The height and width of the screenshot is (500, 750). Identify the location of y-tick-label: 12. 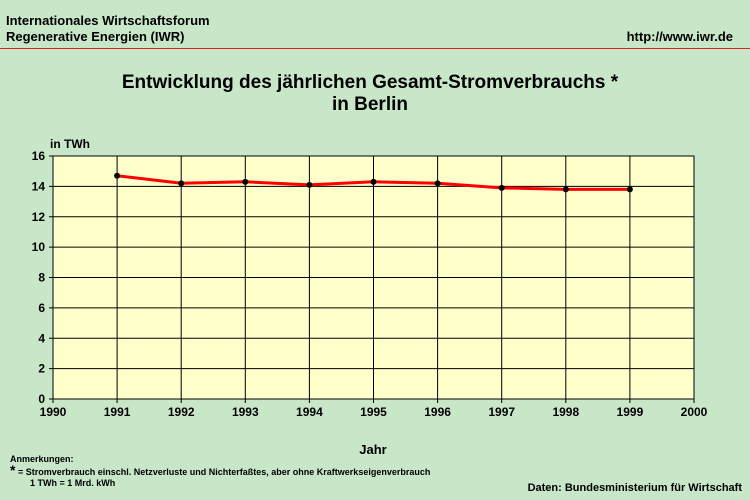
(39, 217).